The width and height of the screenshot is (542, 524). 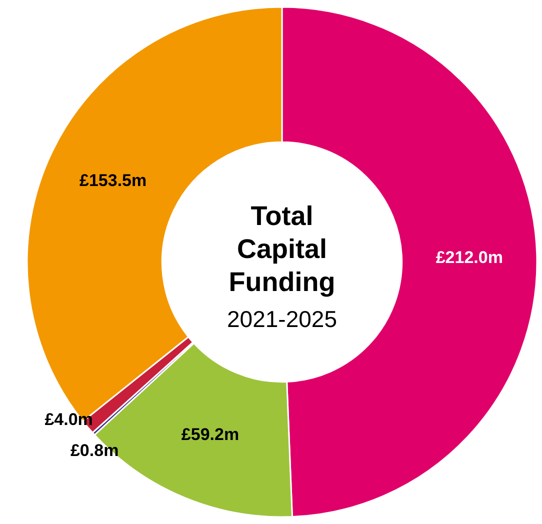 I want to click on text: Total Capital Funding, so click(x=282, y=249).